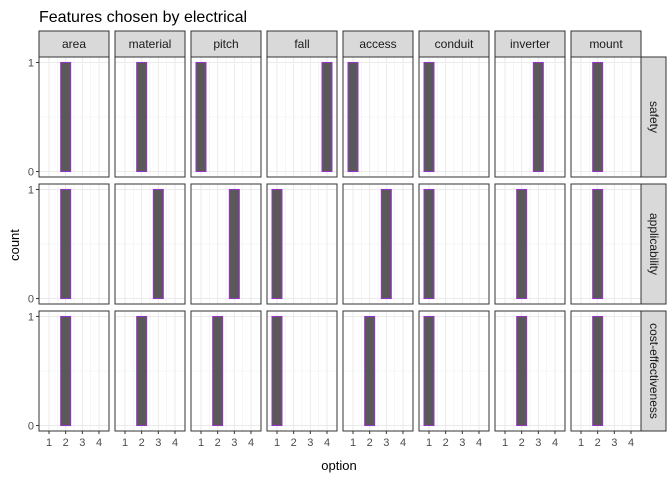  Describe the element at coordinates (74, 44) in the screenshot. I see `strip-area` at that location.